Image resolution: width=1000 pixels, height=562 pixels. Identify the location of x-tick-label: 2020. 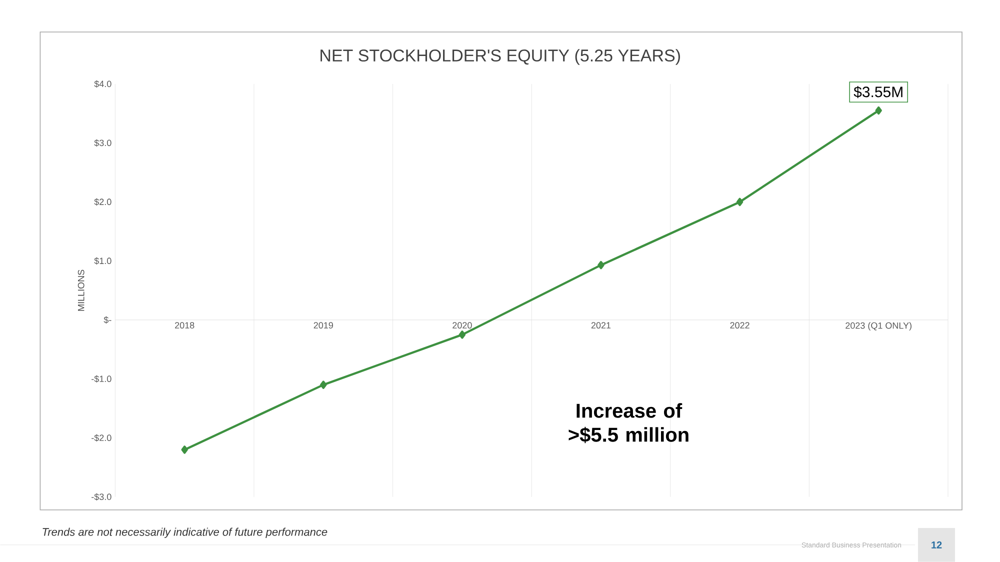
(462, 325).